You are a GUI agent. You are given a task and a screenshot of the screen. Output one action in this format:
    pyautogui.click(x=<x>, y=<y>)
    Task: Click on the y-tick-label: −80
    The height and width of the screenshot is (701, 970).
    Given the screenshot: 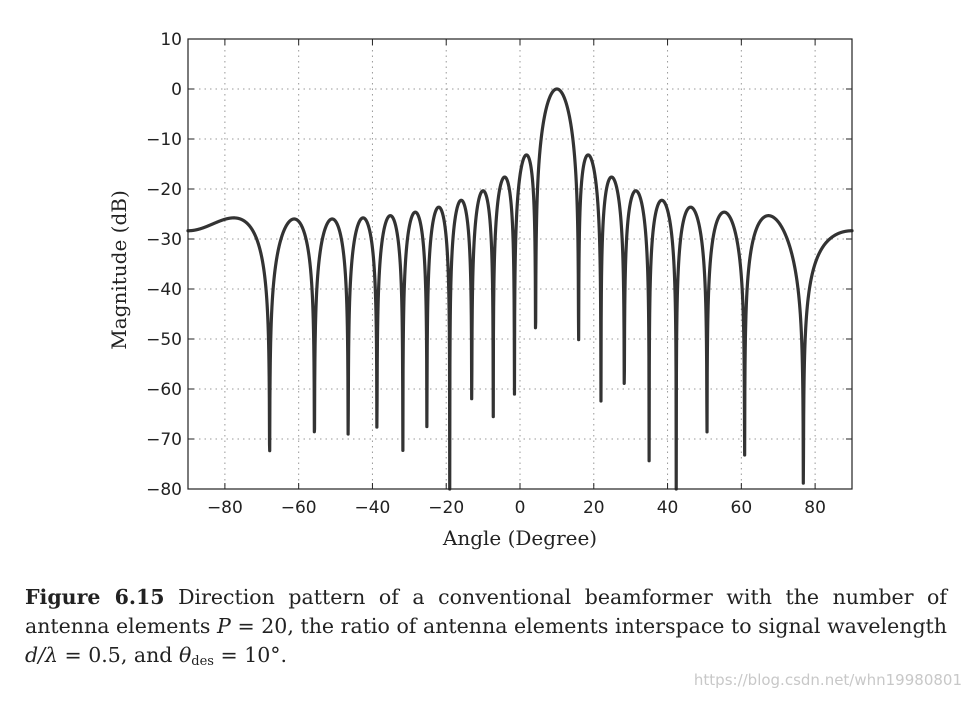 What is the action you would take?
    pyautogui.click(x=164, y=490)
    